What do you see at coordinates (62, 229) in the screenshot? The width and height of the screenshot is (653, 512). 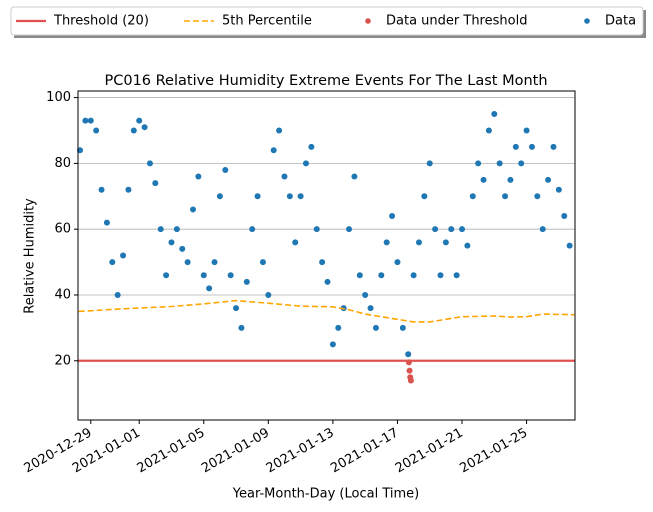 I see `y-tick-label: 60` at bounding box center [62, 229].